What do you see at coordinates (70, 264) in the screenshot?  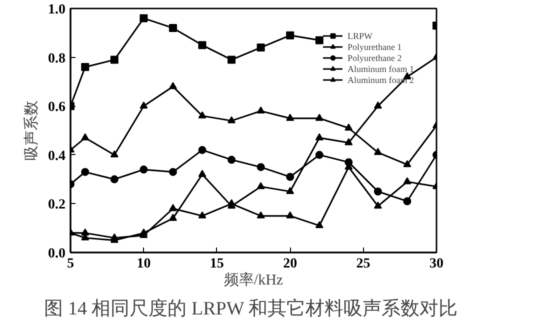 I see `x-tick-label: 5` at bounding box center [70, 264].